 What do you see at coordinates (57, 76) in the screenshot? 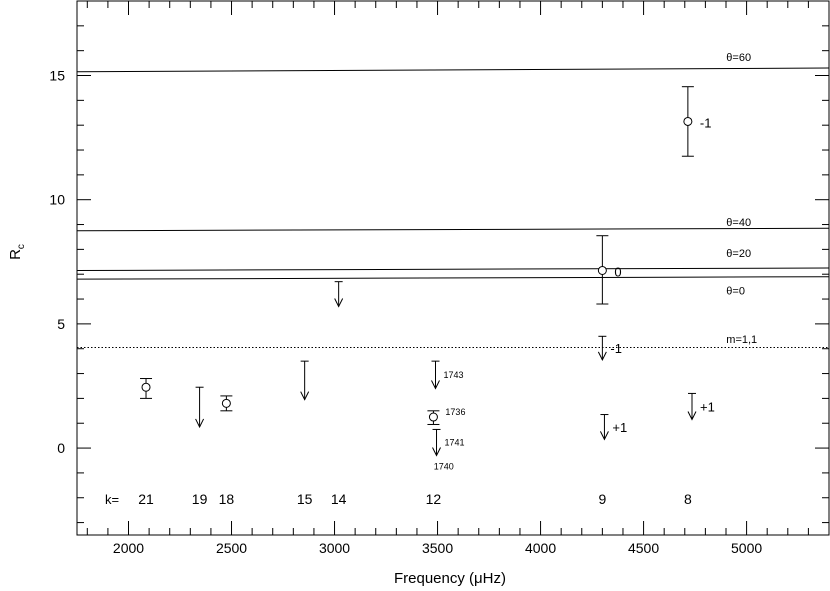
I see `y-tick-label: 15` at bounding box center [57, 76].